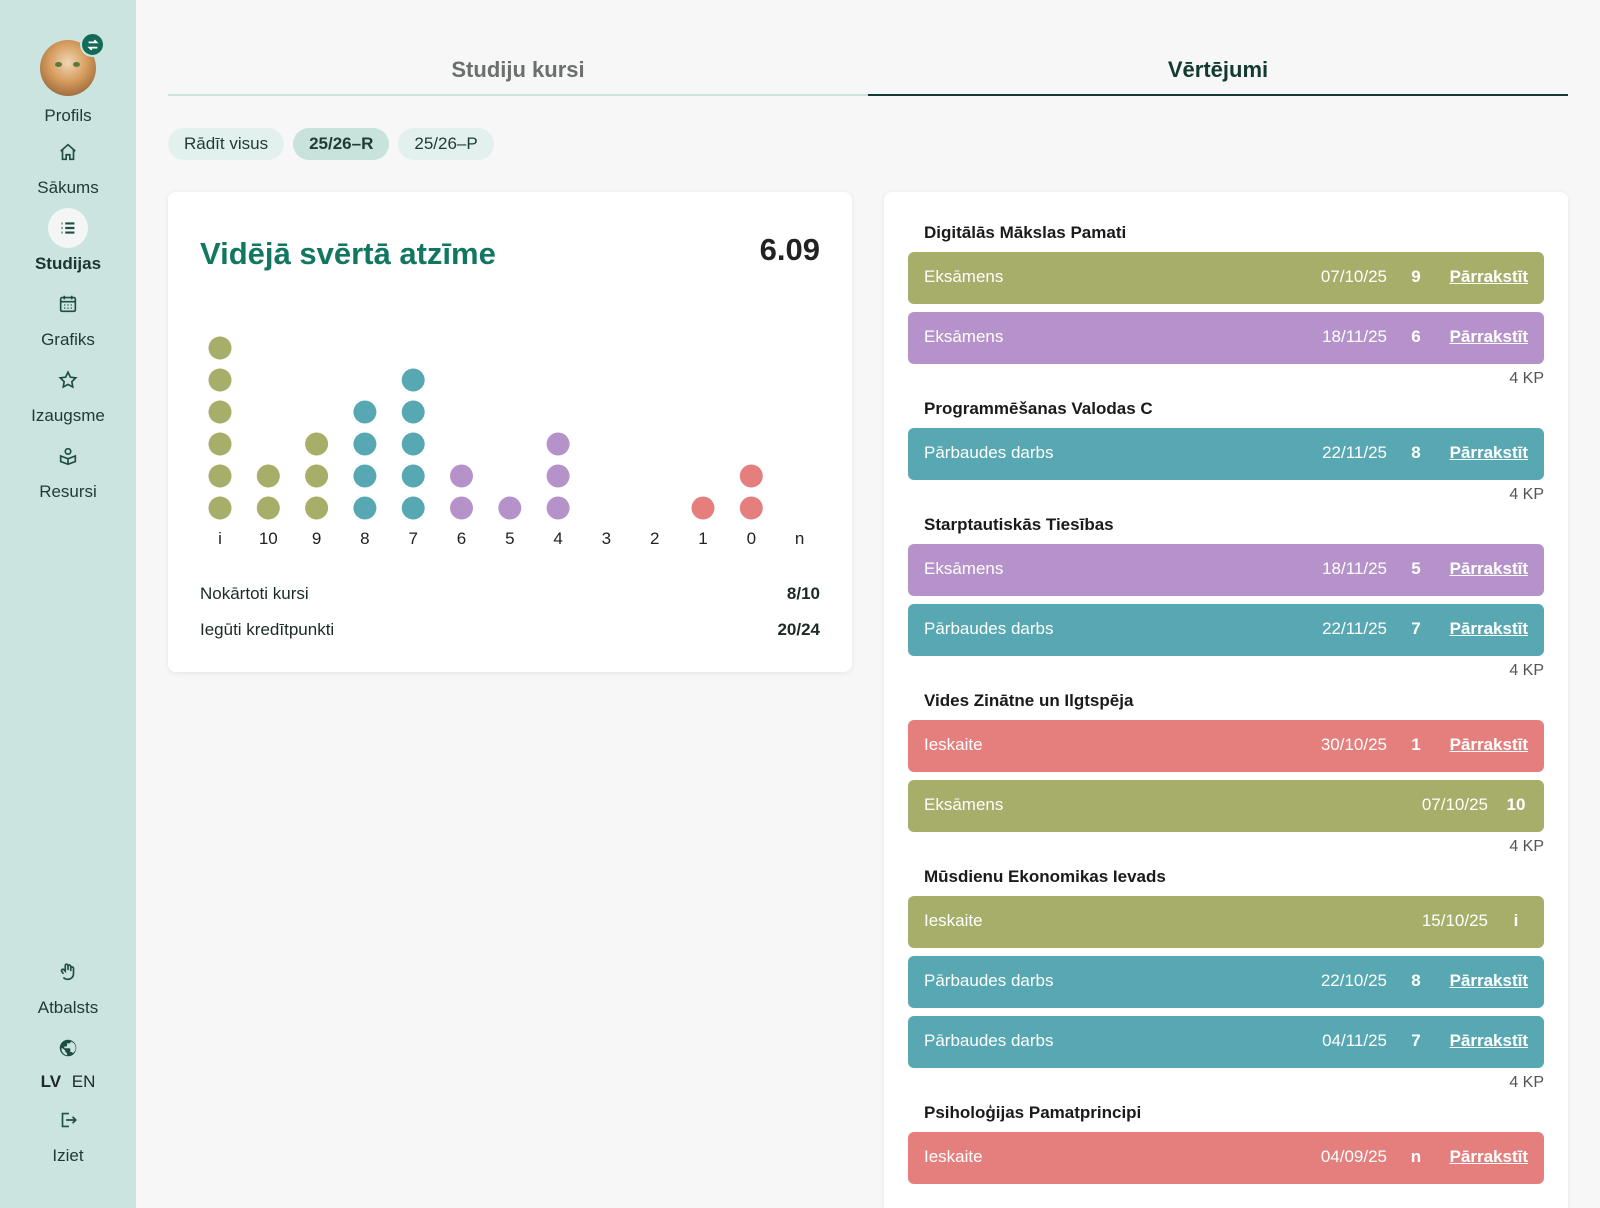 The height and width of the screenshot is (1208, 1600). I want to click on filter-semester-r: 25/26–R, so click(341, 144).